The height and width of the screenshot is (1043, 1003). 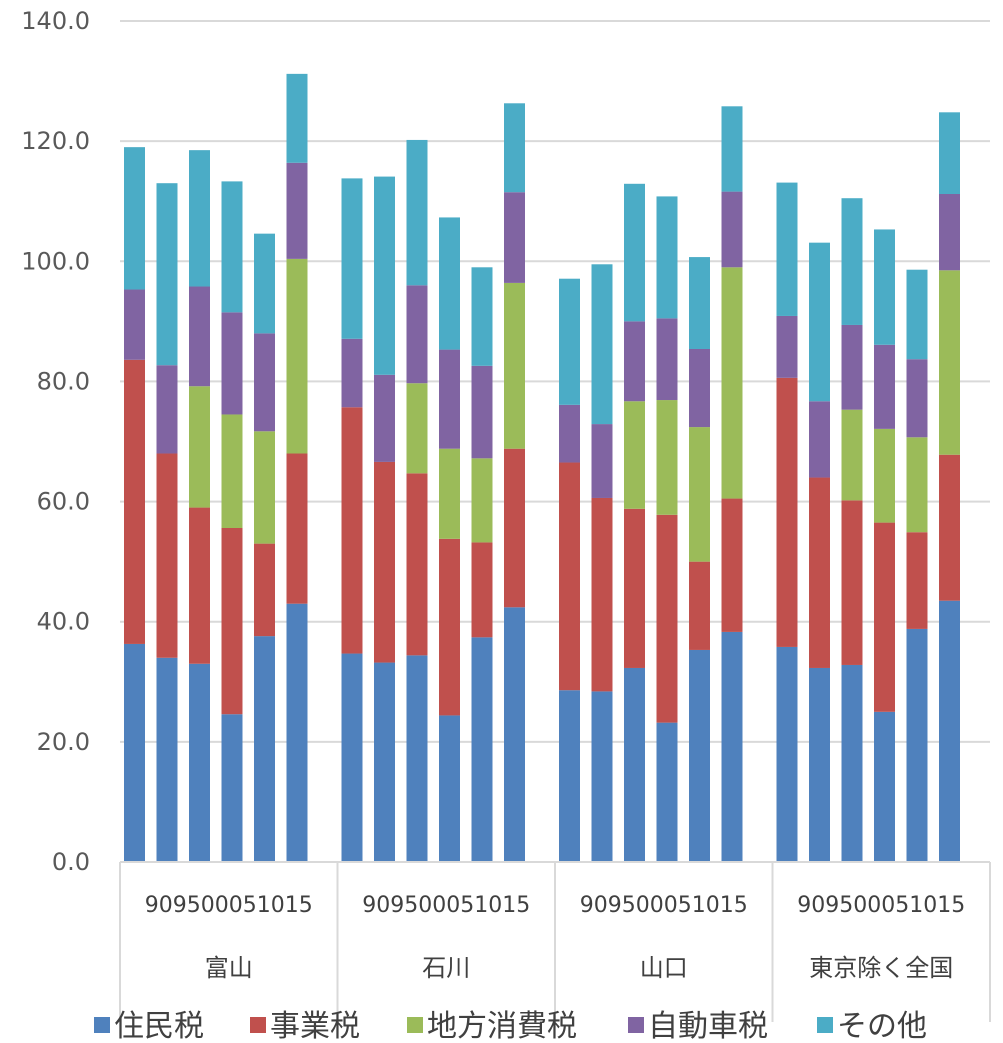 What do you see at coordinates (446, 968) in the screenshot?
I see `x-category-label: 石川` at bounding box center [446, 968].